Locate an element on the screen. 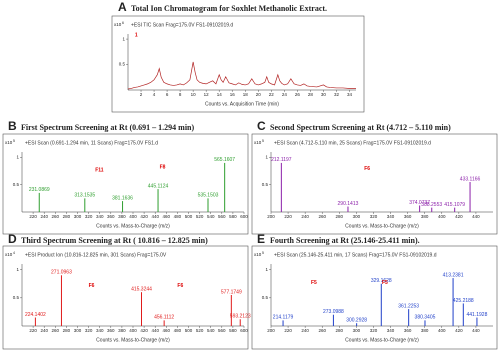 Image resolution: width=500 pixels, height=353 pixels. x-tick-label: 4 is located at coordinates (154, 94).